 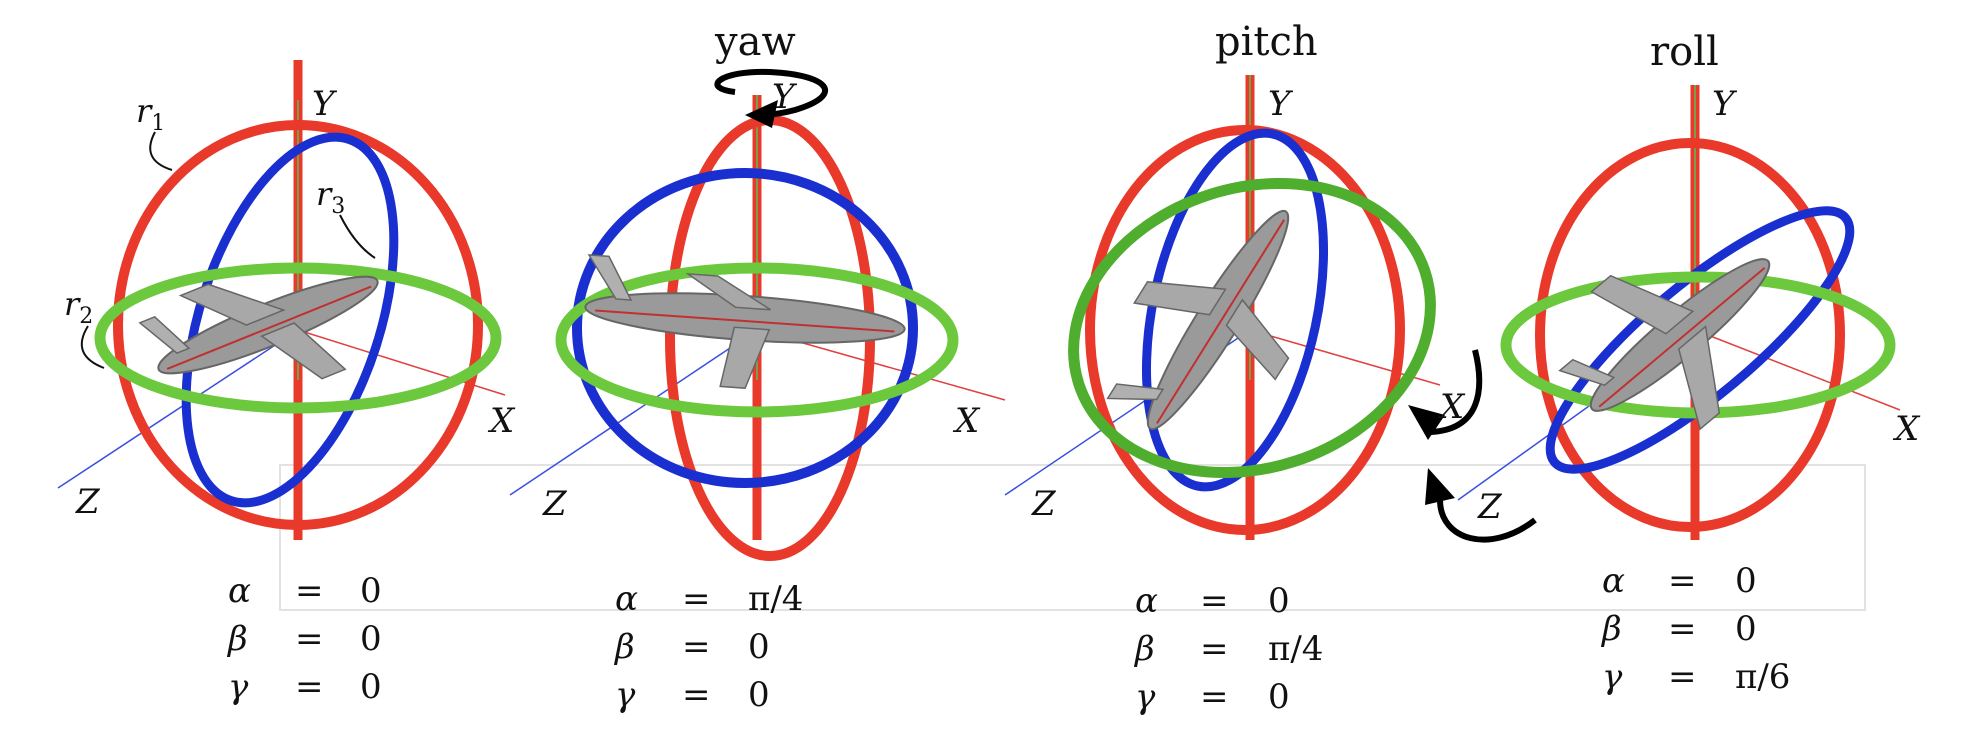 I want to click on yaw-arrow, so click(x=771, y=93).